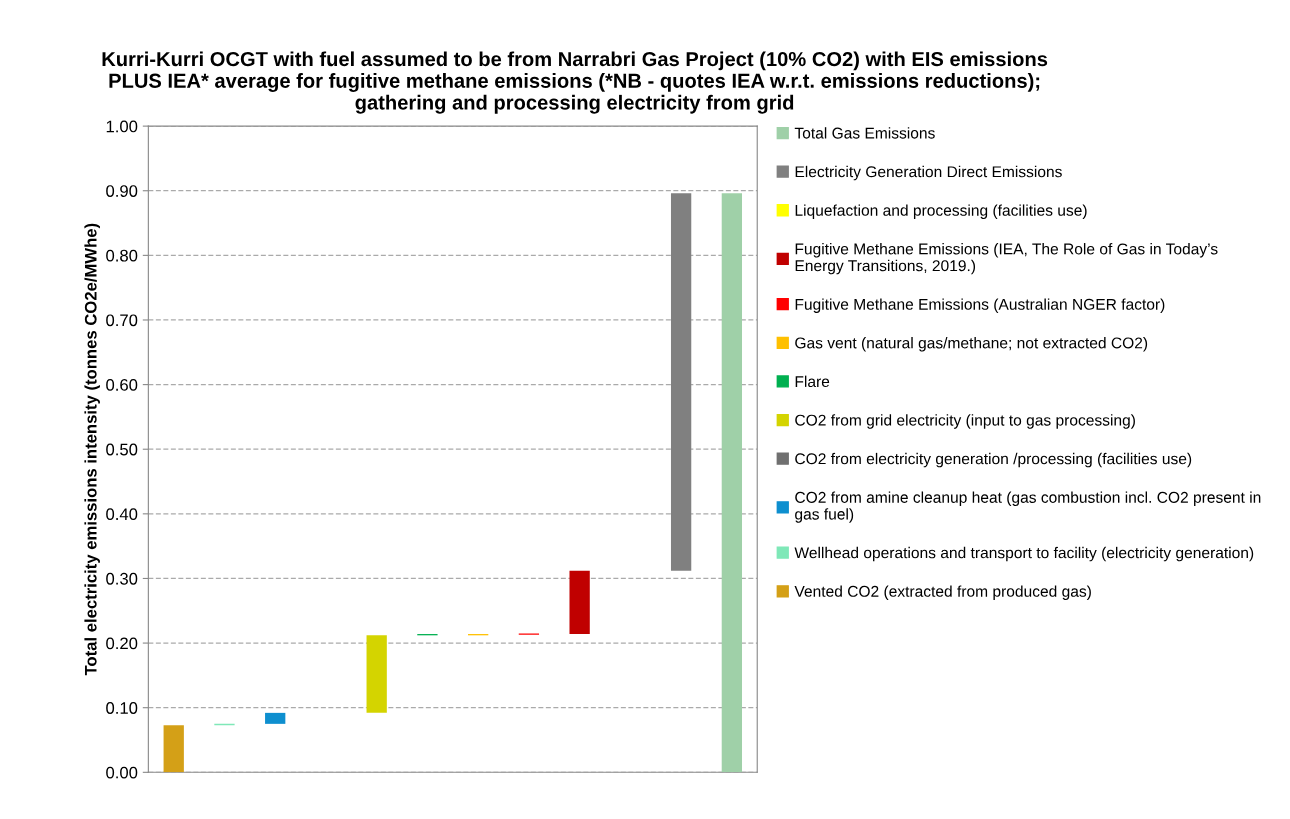 The height and width of the screenshot is (819, 1290). What do you see at coordinates (812, 381) in the screenshot?
I see `legend-label: Flare` at bounding box center [812, 381].